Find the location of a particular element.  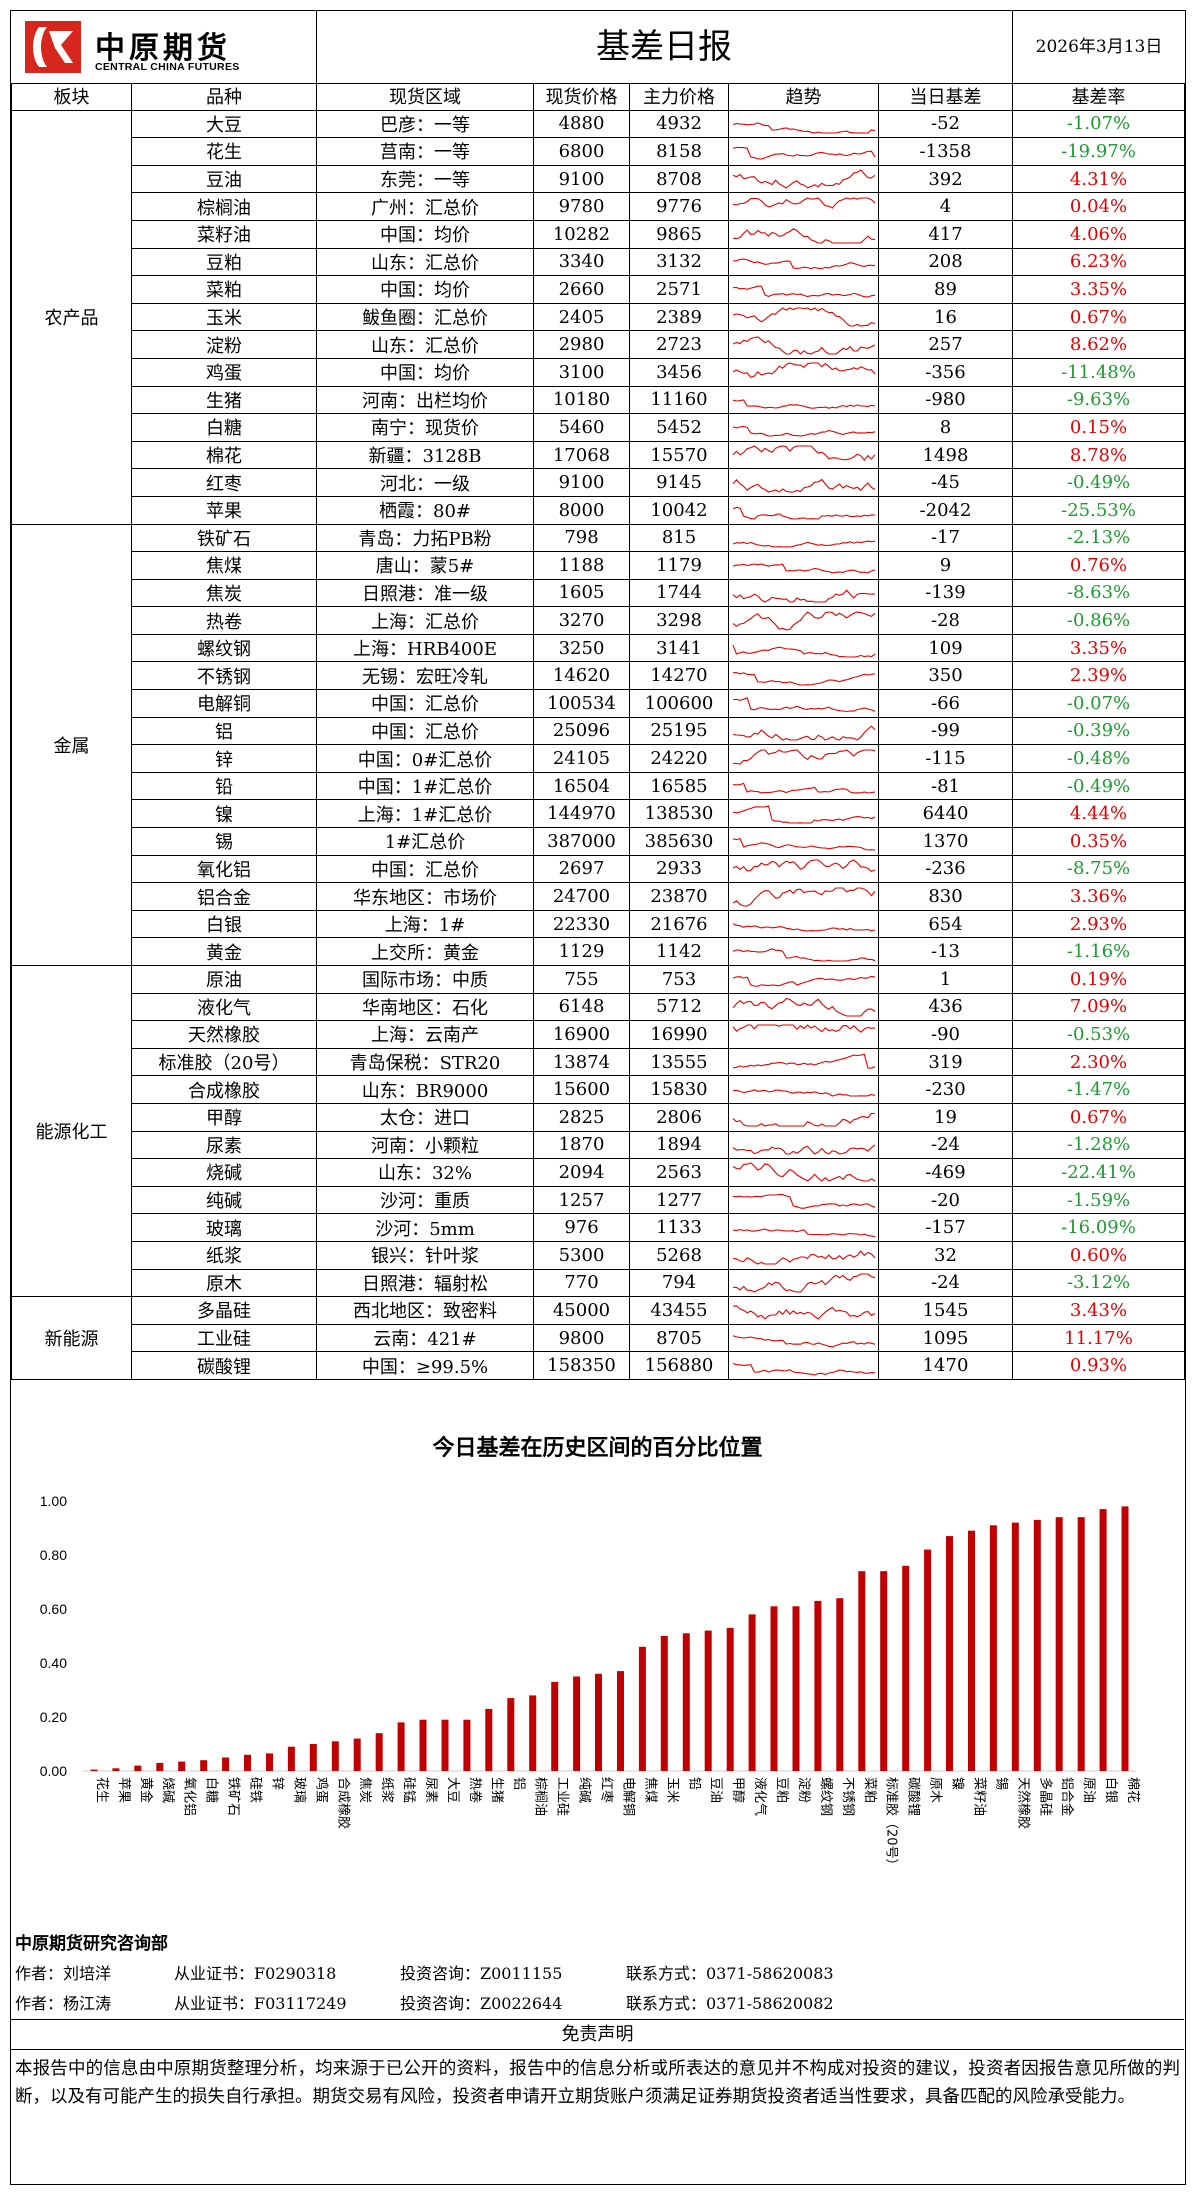

basis-cell: -2042 is located at coordinates (945, 510).